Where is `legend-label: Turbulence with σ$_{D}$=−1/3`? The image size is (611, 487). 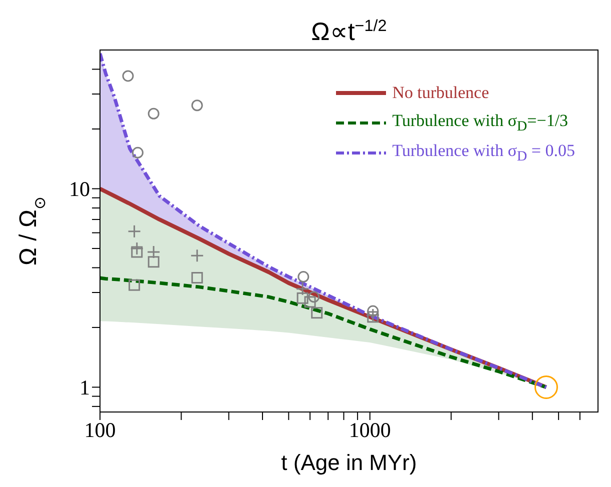 legend-label: Turbulence with σ$_{D}$=−1/3 is located at coordinates (480, 123).